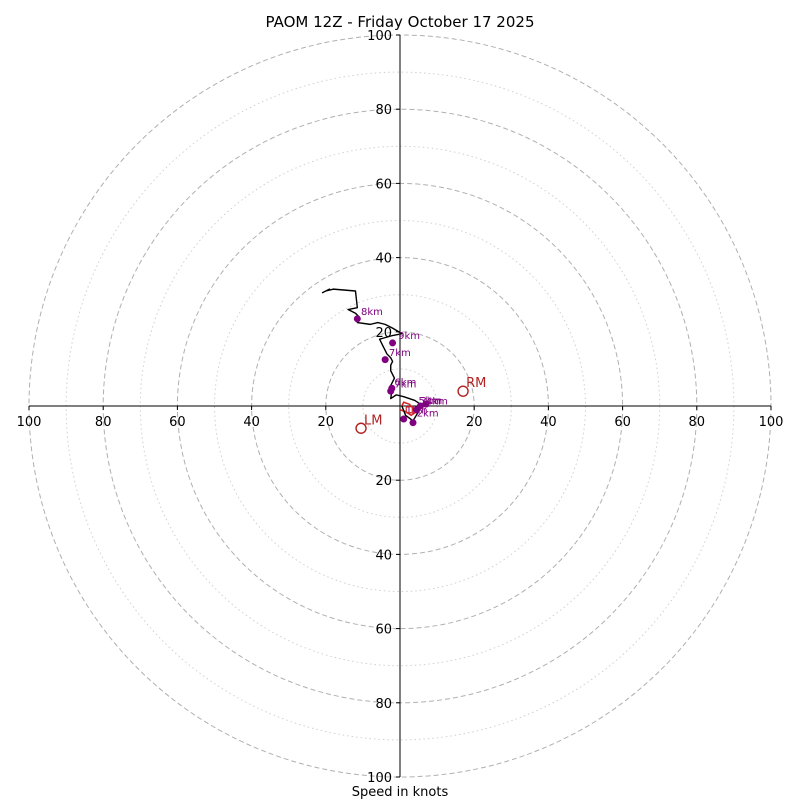 The image size is (800, 800). I want to click on chart-title: PAOM 12Z - Friday October 17 2025, so click(400, 22).